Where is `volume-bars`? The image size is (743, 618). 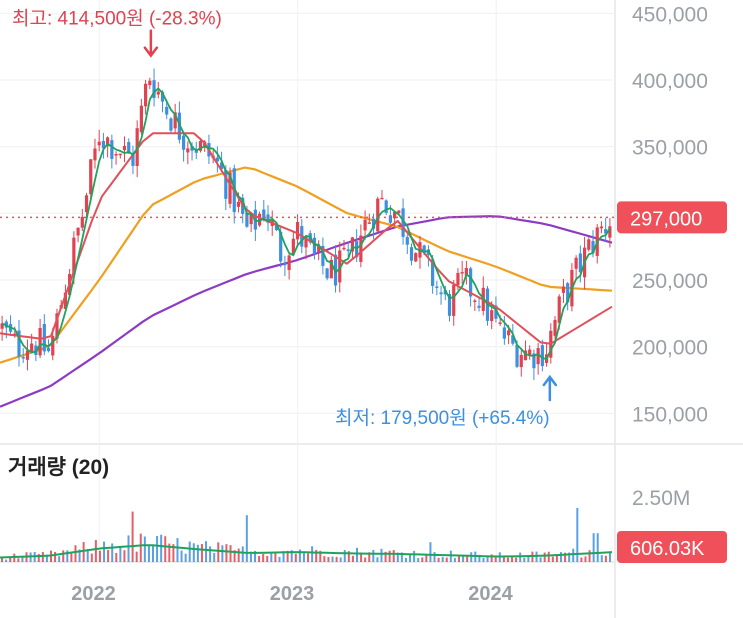
volume-bars is located at coordinates (306, 535).